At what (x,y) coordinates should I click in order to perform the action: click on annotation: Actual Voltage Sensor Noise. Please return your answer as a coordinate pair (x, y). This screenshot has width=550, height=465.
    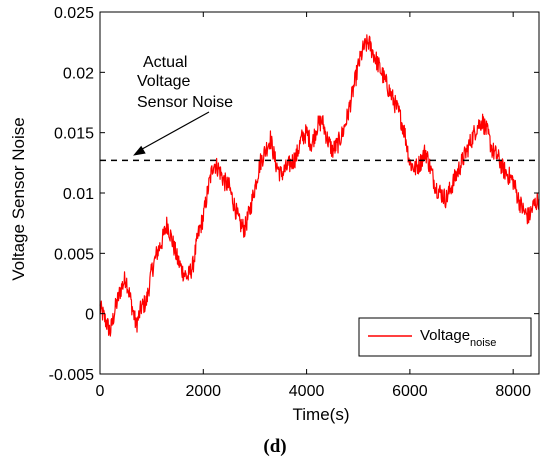
    Looking at the image, I should click on (185, 82).